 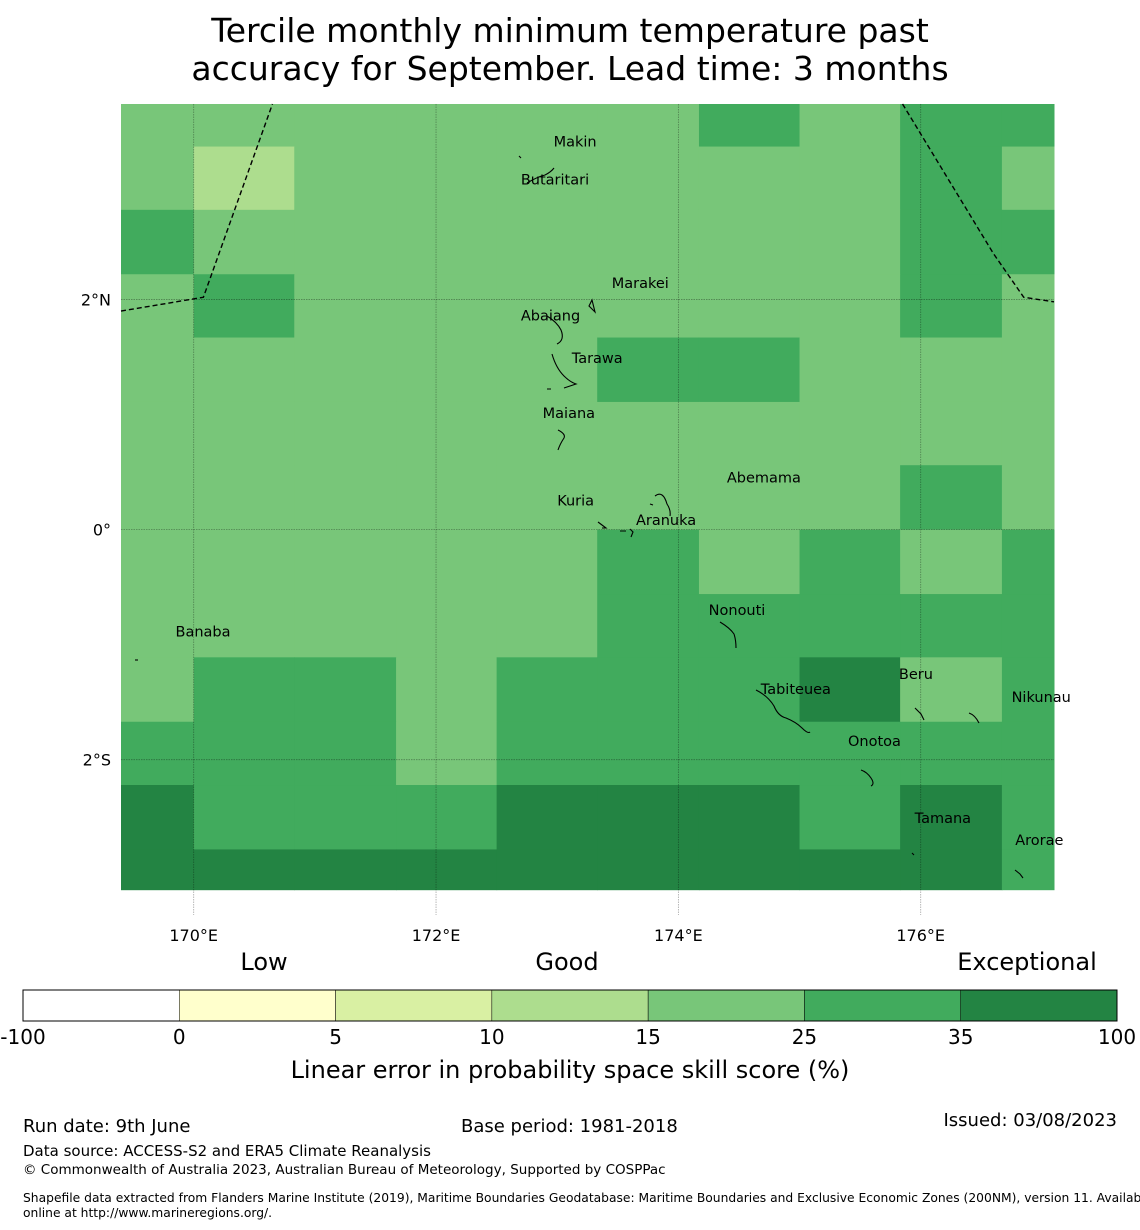 What do you see at coordinates (1041, 698) in the screenshot?
I see `place-label: Nikunau` at bounding box center [1041, 698].